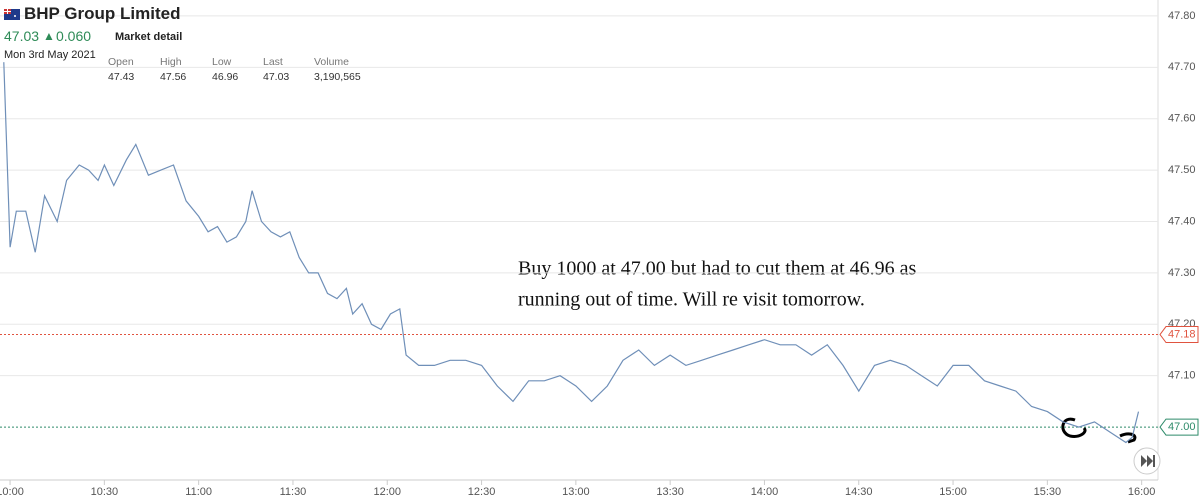  What do you see at coordinates (293, 492) in the screenshot?
I see `x-tick-label: 11:30` at bounding box center [293, 492].